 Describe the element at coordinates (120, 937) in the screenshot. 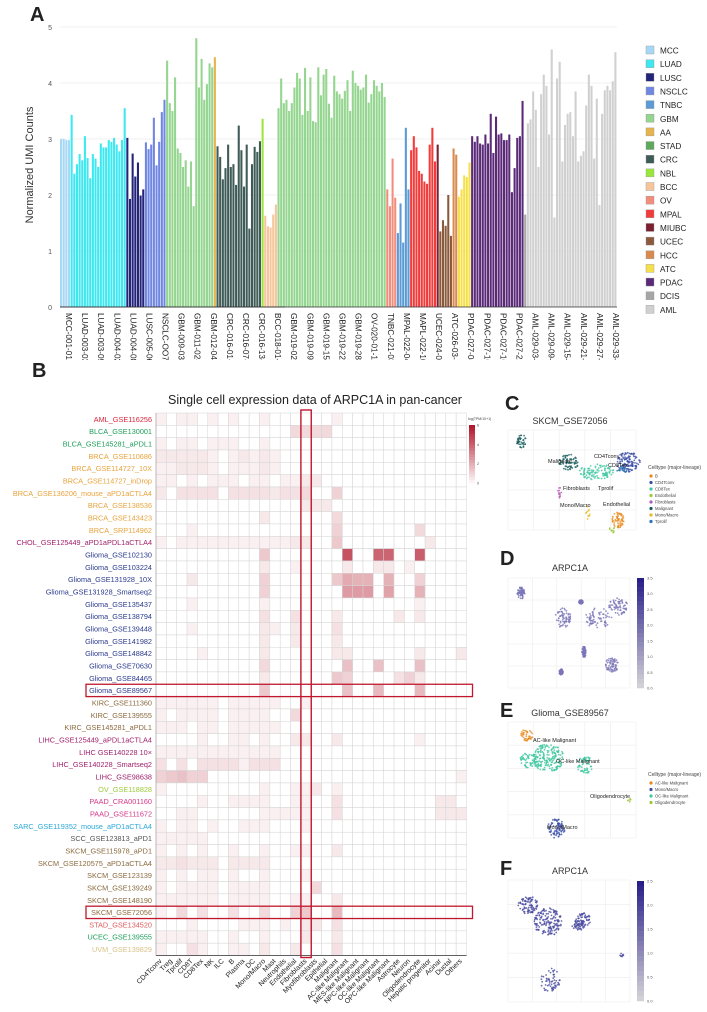

I see `row-label: UCEC_GSE139555` at that location.